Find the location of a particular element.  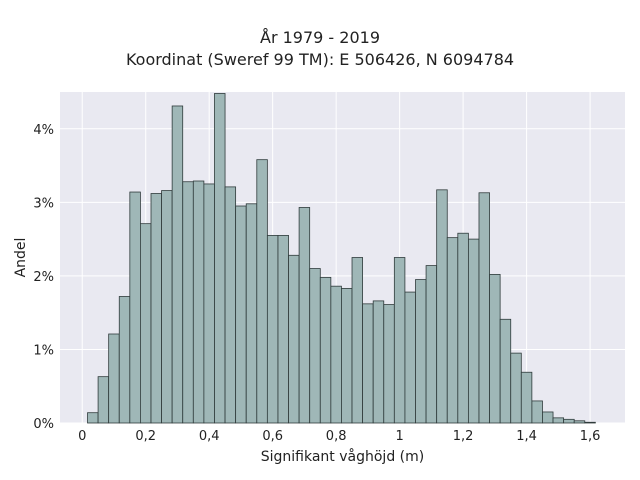

x-tick-label: 1,2 is located at coordinates (463, 436).